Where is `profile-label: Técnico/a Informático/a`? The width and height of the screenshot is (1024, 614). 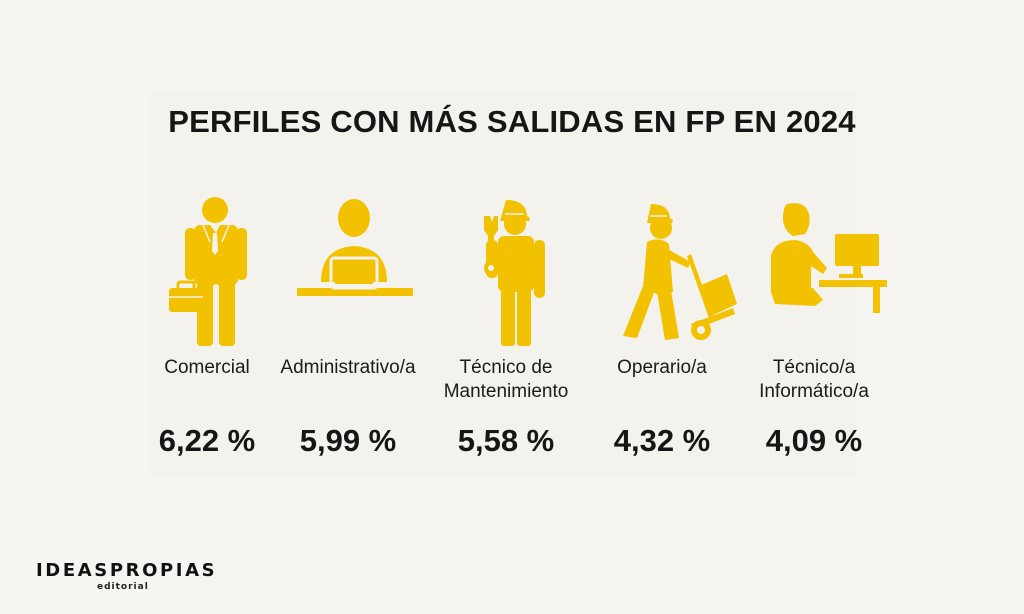
profile-label: Técnico/a Informático/a is located at coordinates (814, 379).